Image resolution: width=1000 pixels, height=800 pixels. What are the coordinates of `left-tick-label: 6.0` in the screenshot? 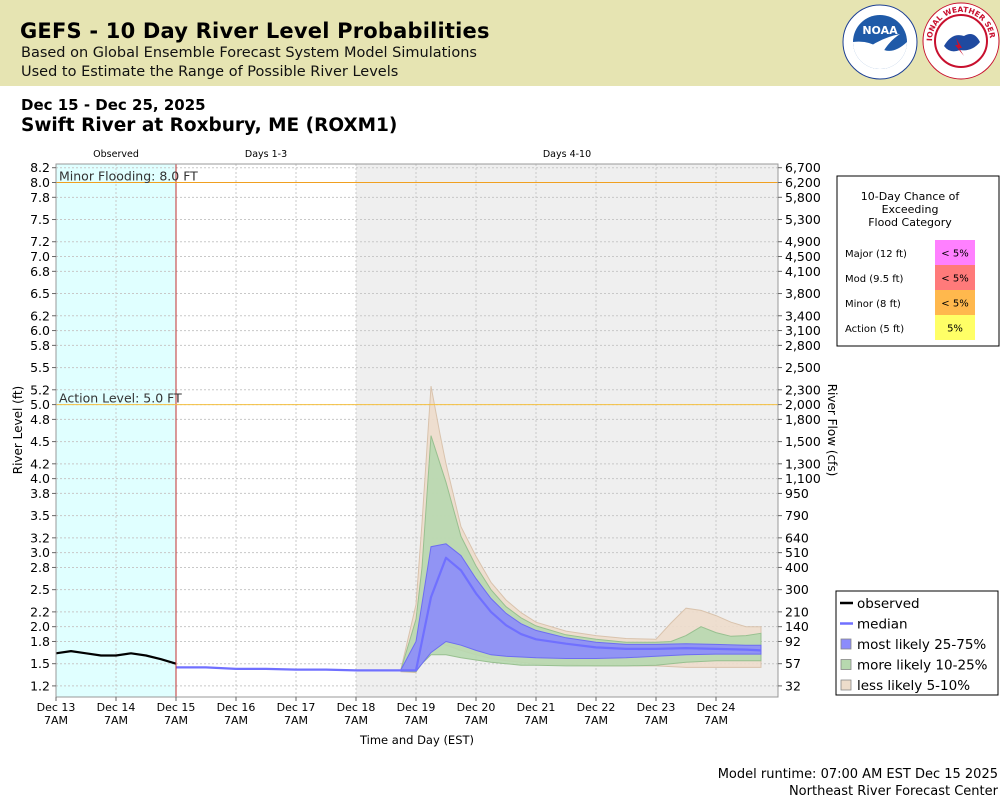 It's located at (40, 330).